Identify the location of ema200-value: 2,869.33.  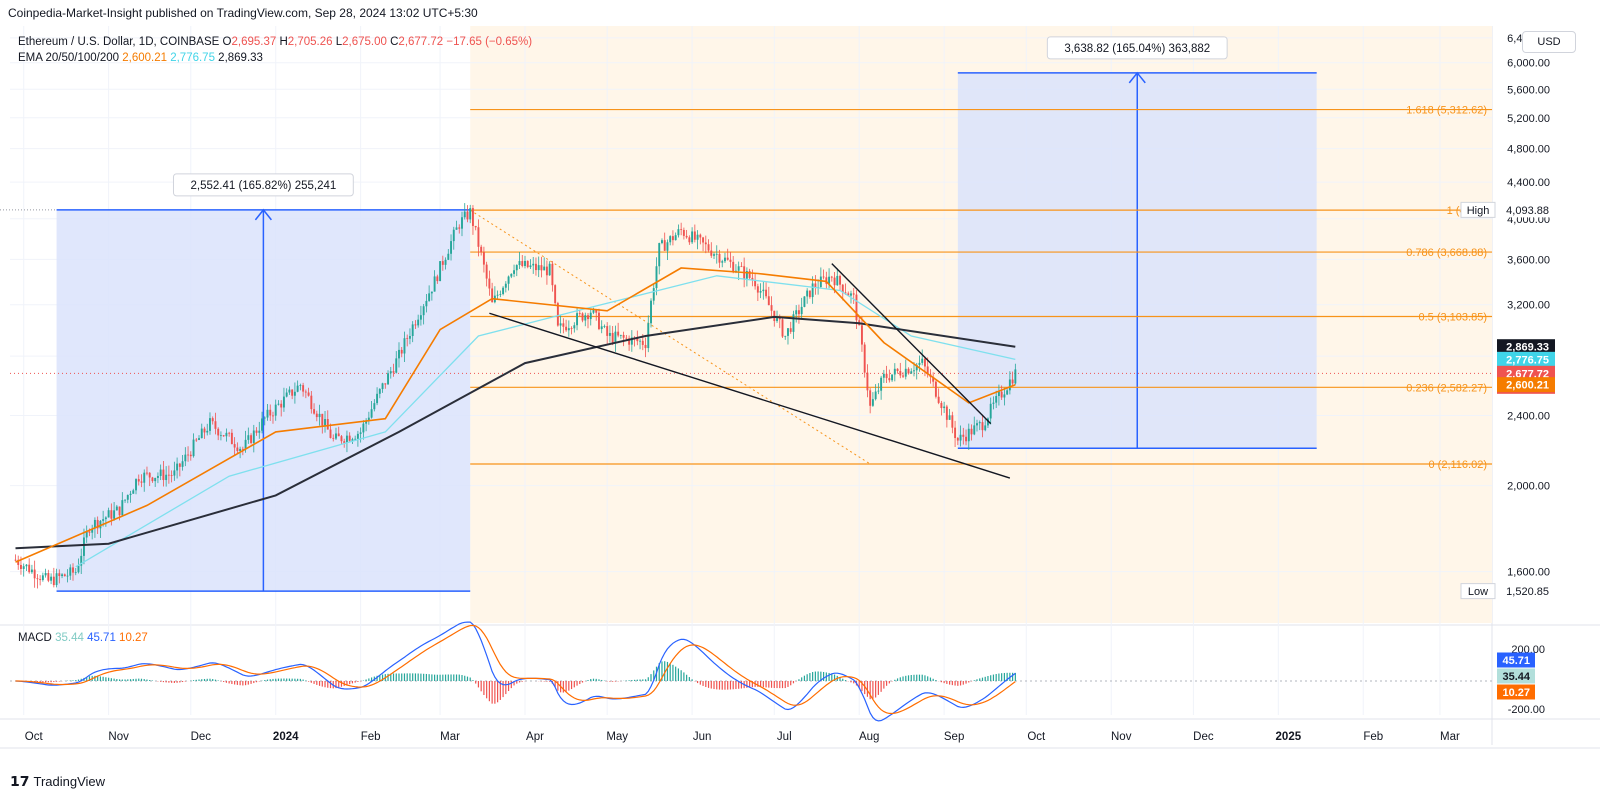
(240, 58).